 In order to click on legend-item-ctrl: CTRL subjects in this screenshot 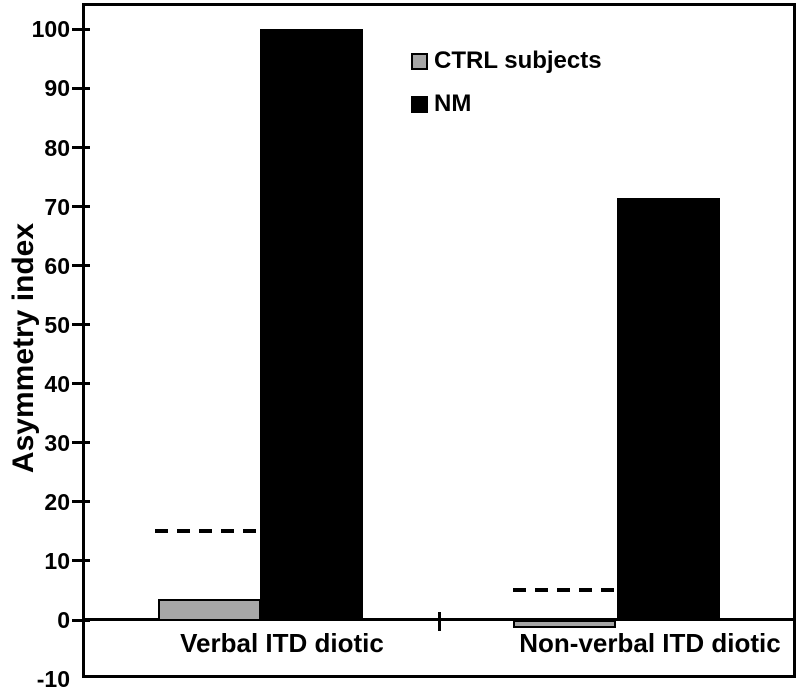, I will do `click(506, 61)`.